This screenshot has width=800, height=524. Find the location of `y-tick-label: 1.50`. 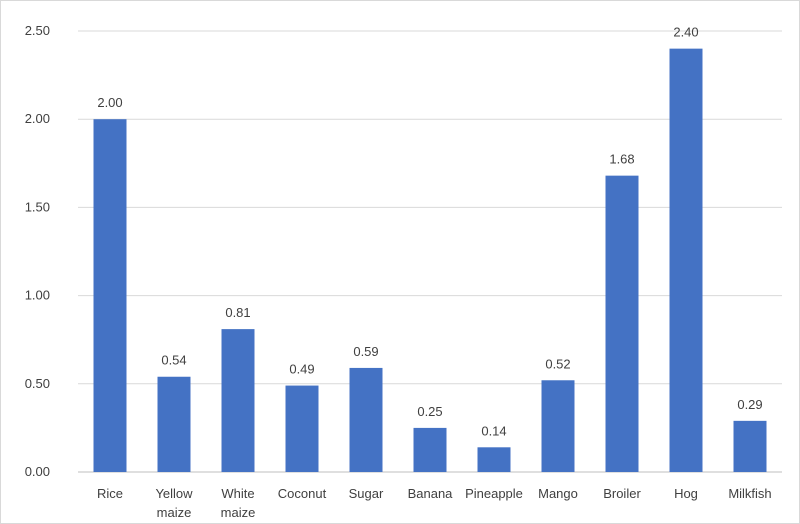

y-tick-label: 1.50 is located at coordinates (37, 206).